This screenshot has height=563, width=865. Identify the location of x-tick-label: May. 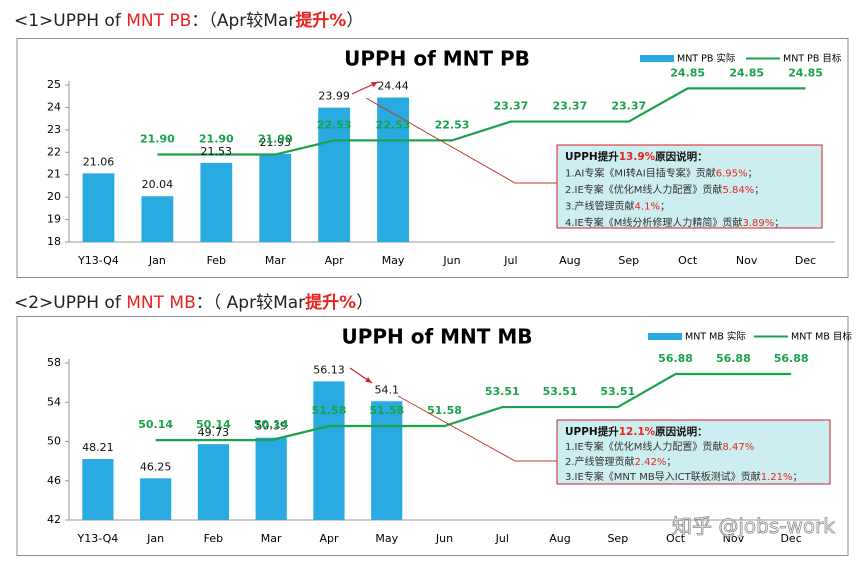
(393, 260).